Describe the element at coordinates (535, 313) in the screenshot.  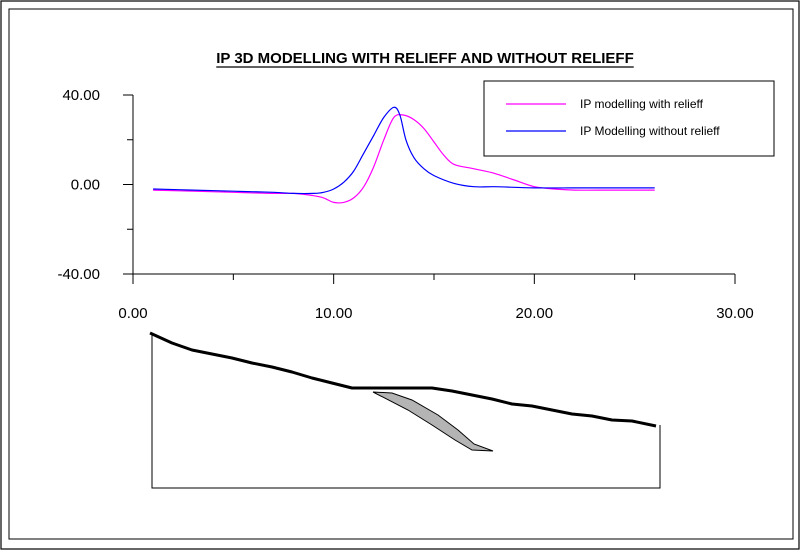
I see `x-tick-label: 20.00` at that location.